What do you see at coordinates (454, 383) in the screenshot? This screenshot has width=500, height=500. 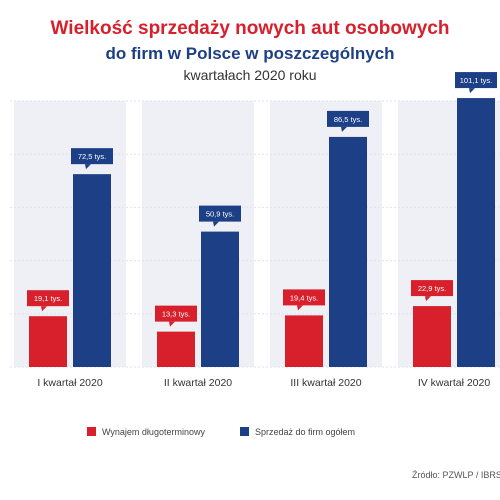 I see `x-tick-label: IV kwartał 2020` at bounding box center [454, 383].